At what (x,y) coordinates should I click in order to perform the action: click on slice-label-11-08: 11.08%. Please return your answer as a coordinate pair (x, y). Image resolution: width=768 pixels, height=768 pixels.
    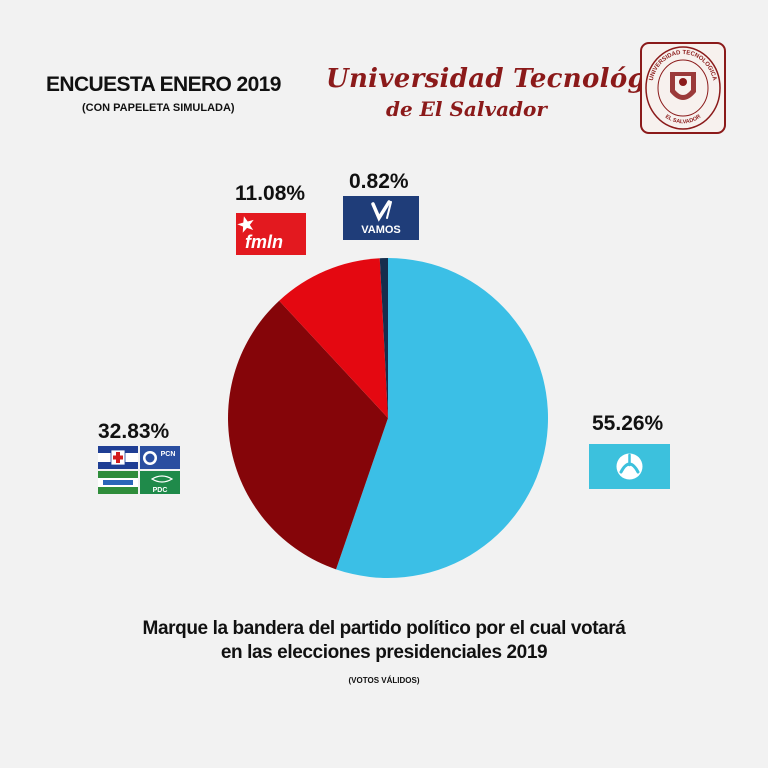
    Looking at the image, I should click on (270, 193).